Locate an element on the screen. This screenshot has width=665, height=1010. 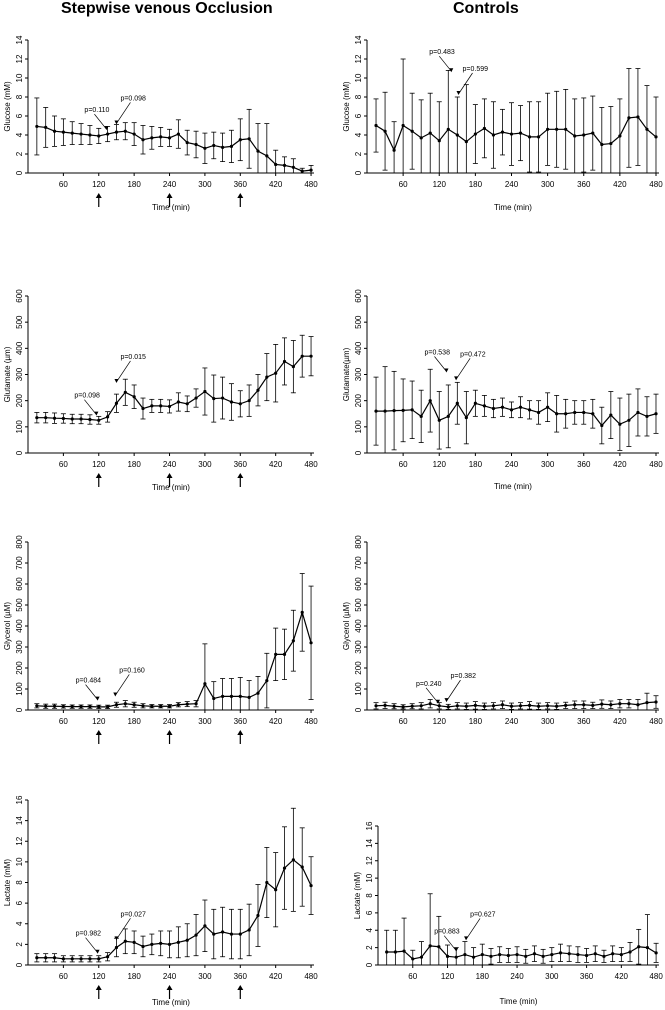
y-tick-label: 300 is located at coordinates (358, 647).